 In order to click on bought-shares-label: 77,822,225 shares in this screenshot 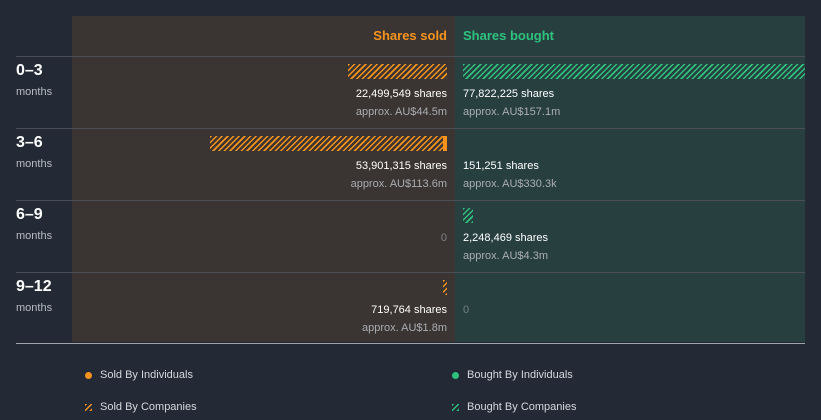, I will do `click(509, 94)`.